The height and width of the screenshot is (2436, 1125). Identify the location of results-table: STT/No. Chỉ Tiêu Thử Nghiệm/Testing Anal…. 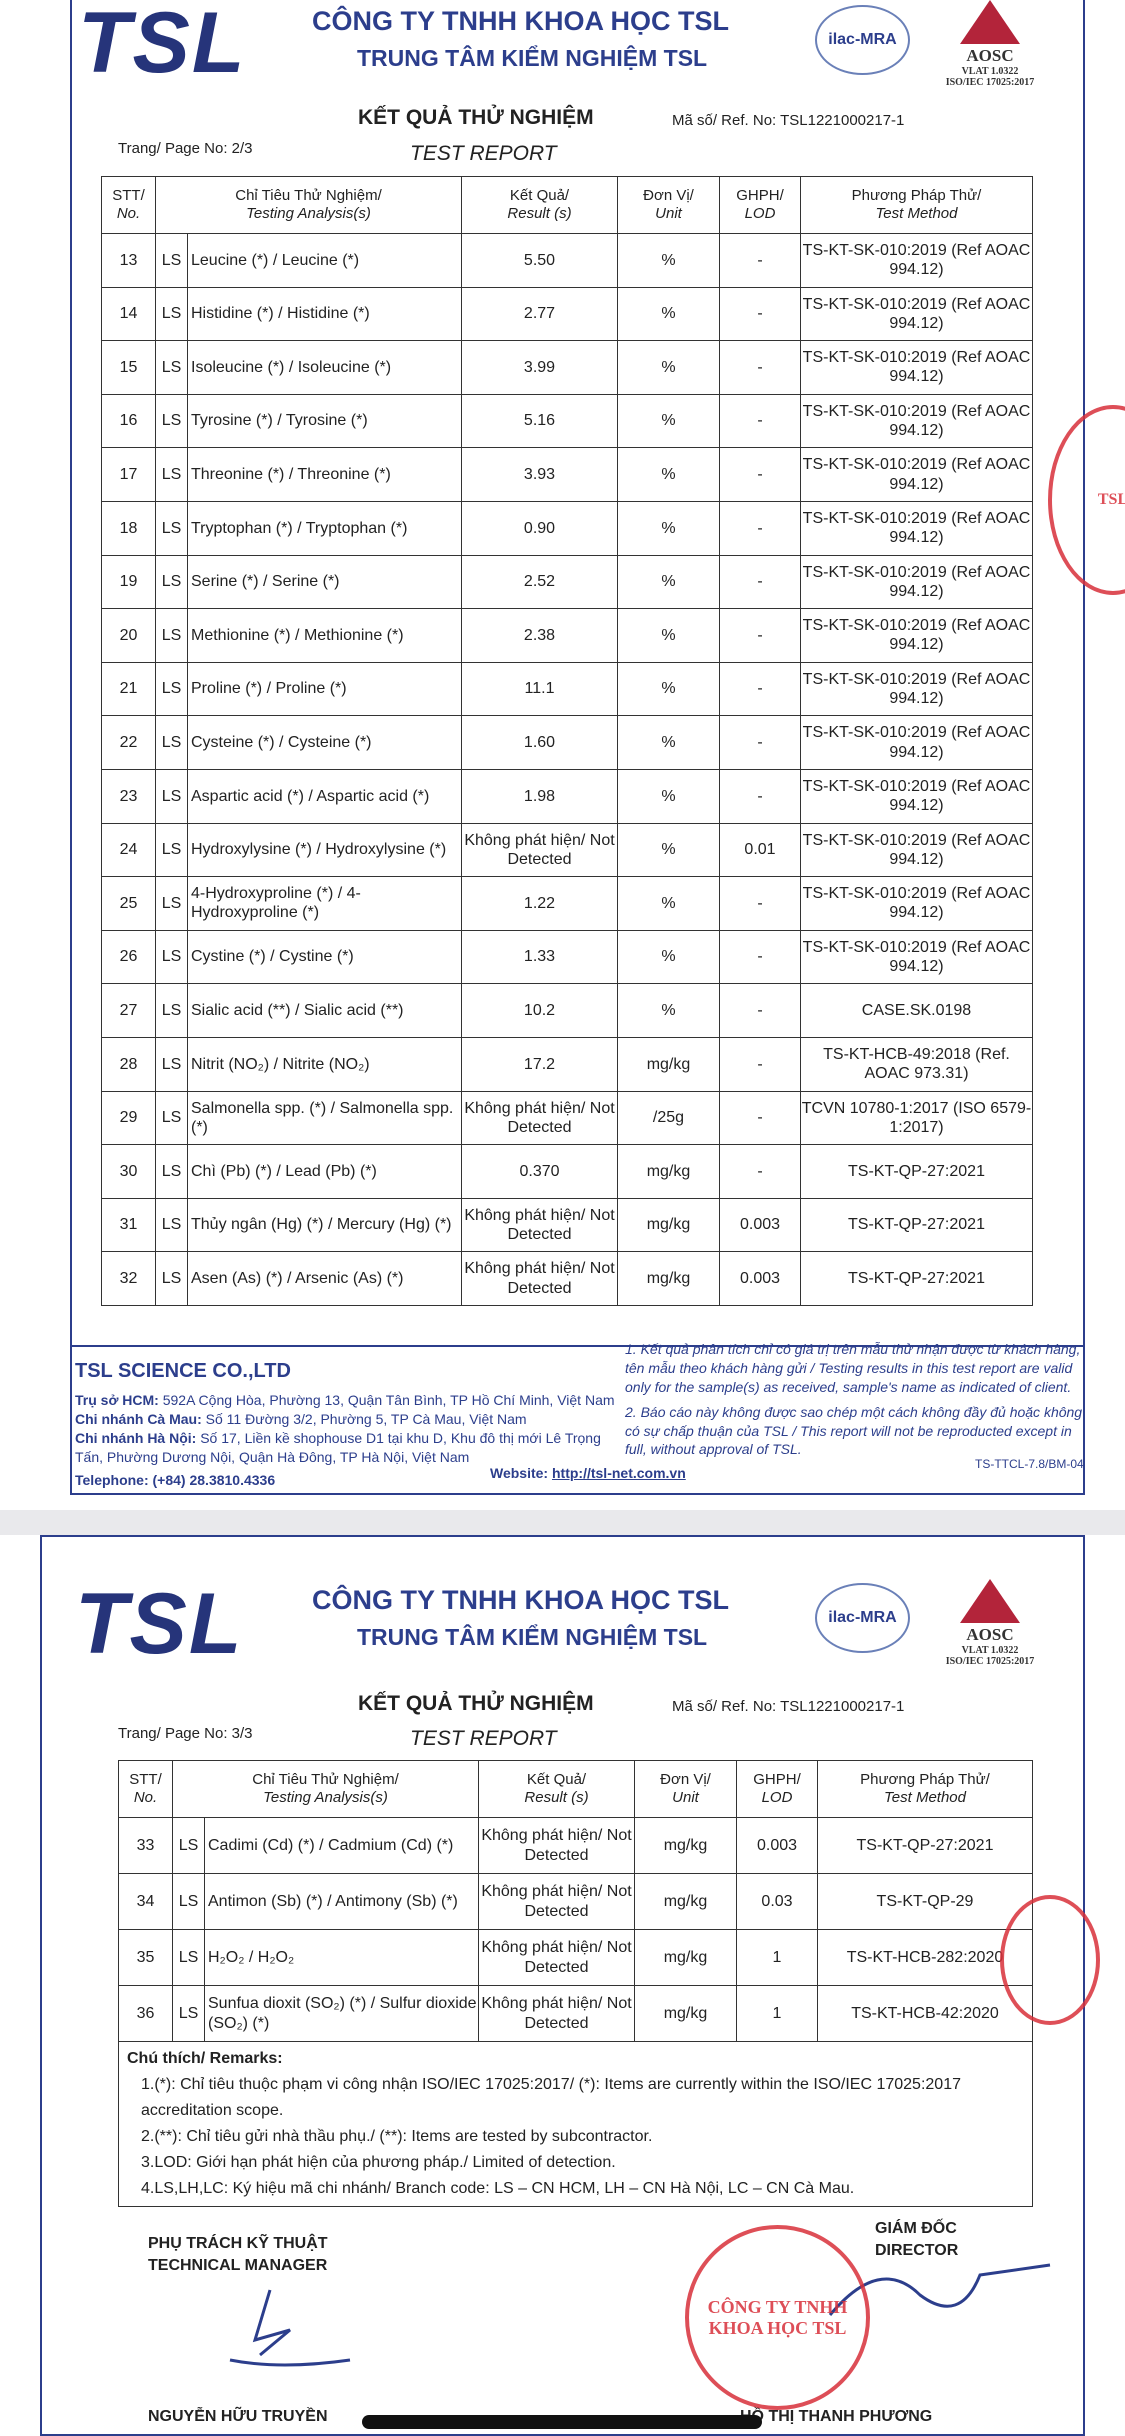
(575, 1901).